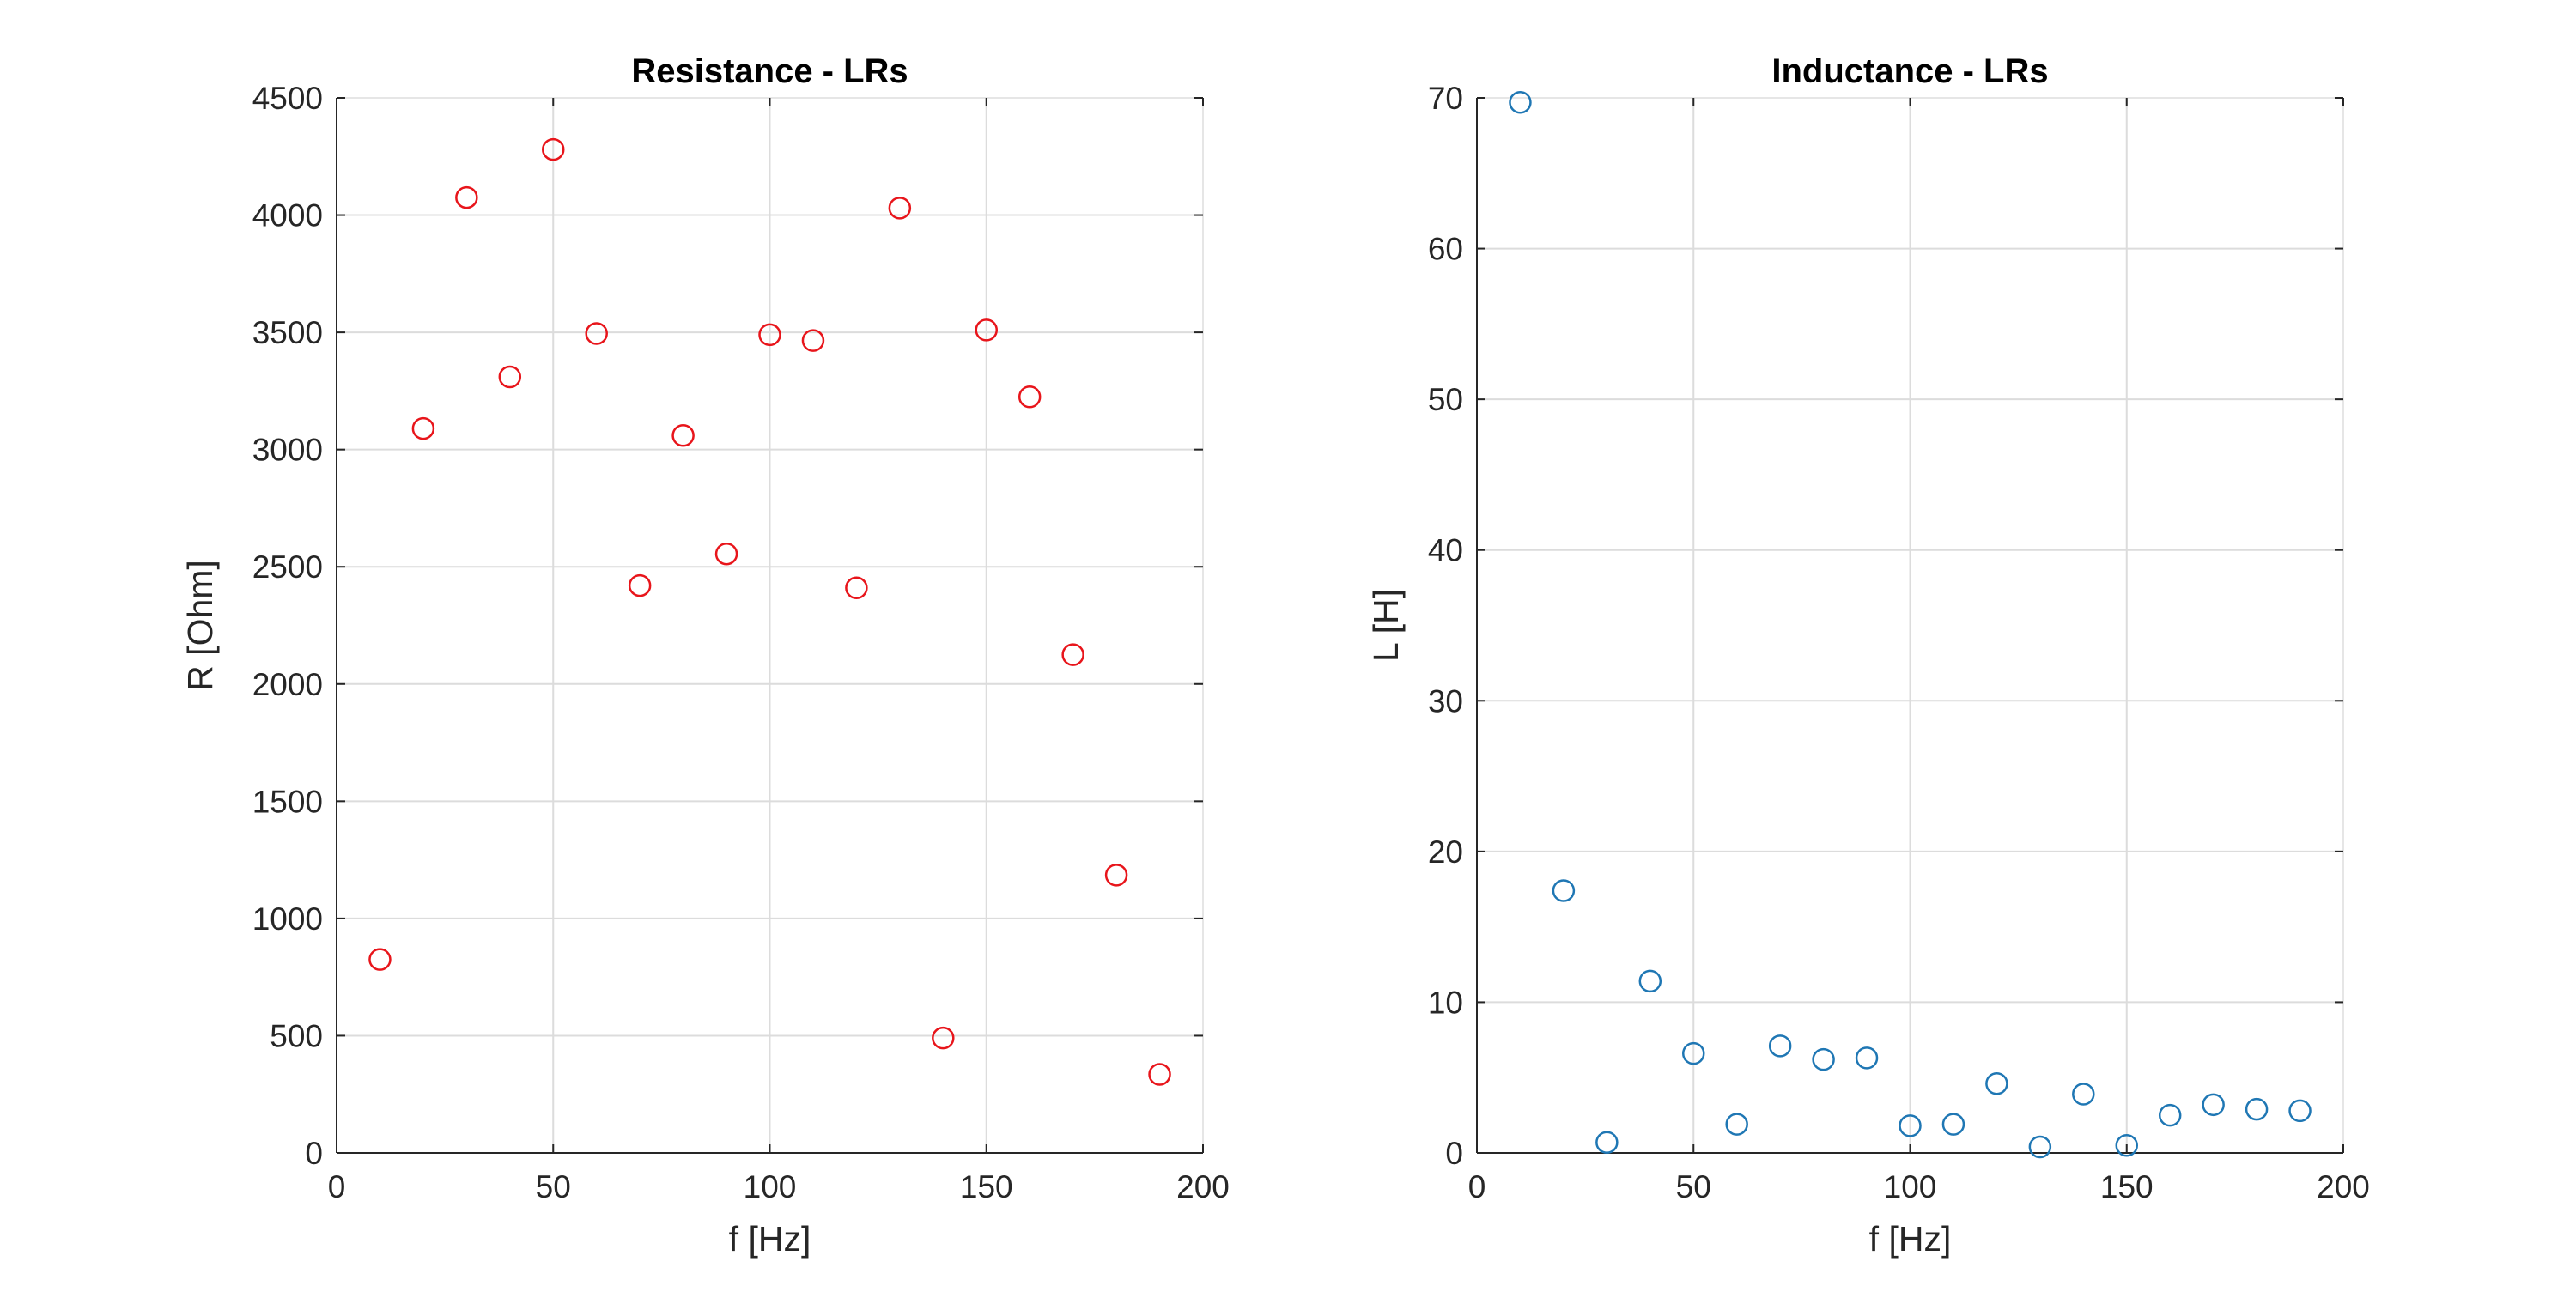 This screenshot has height=1292, width=2576. Describe the element at coordinates (1445, 249) in the screenshot. I see `y-tick-label: 60` at that location.